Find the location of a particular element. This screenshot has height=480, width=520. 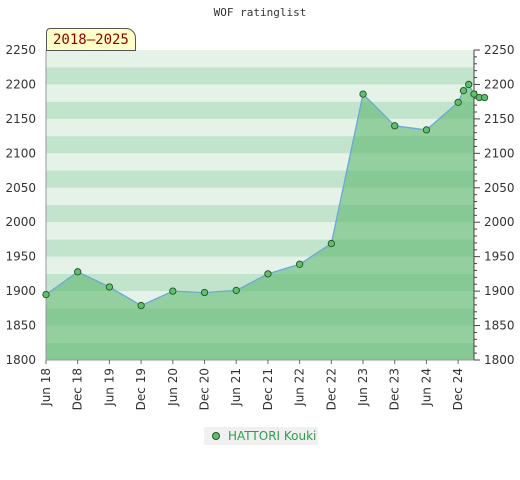

y-tick-label-left: 2150 is located at coordinates (20, 119).